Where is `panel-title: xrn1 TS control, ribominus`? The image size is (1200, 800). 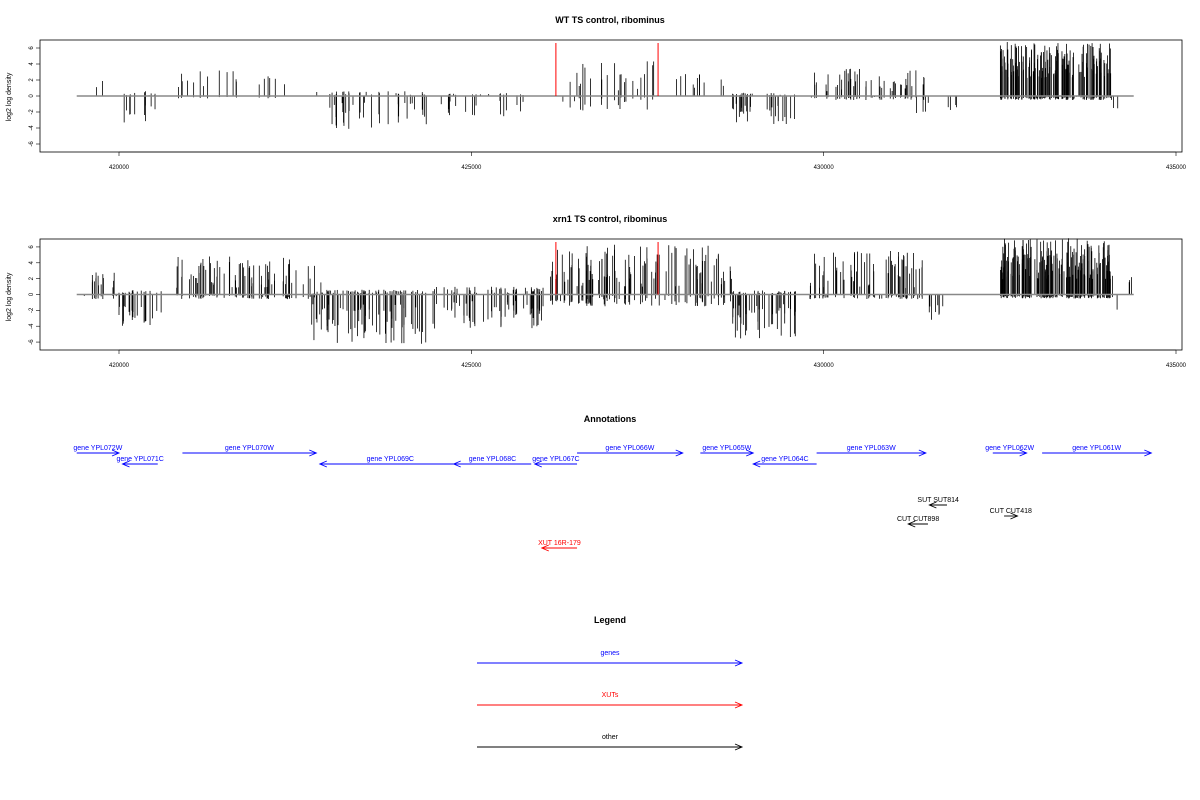
panel-title: xrn1 TS control, ribominus is located at coordinates (610, 219).